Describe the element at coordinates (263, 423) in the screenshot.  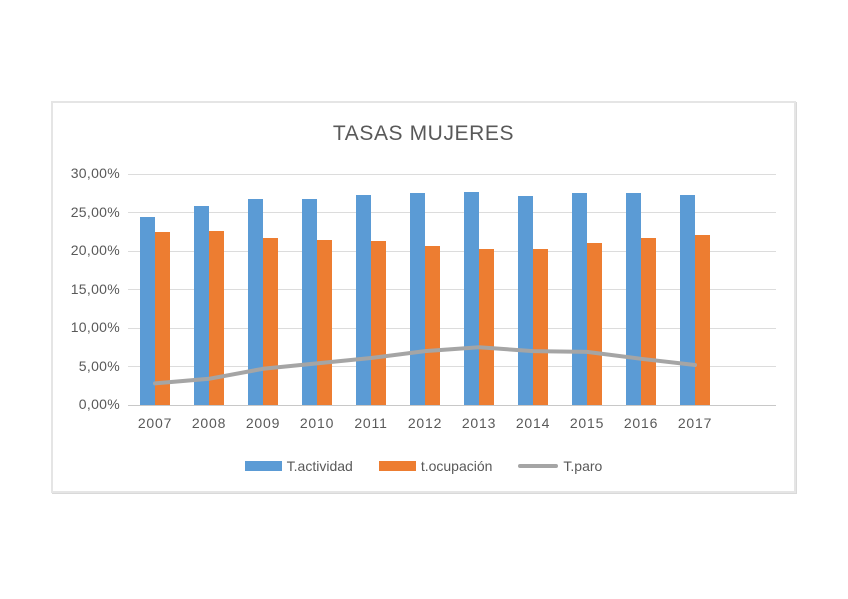
I see `x-tick-label: 2009` at that location.